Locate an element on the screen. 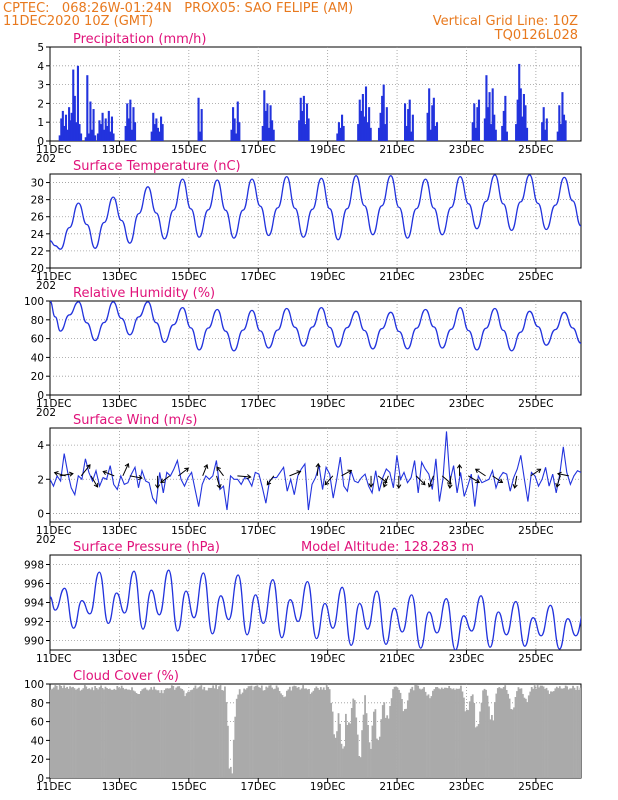  x-year-label: 202 is located at coordinates (46, 159).